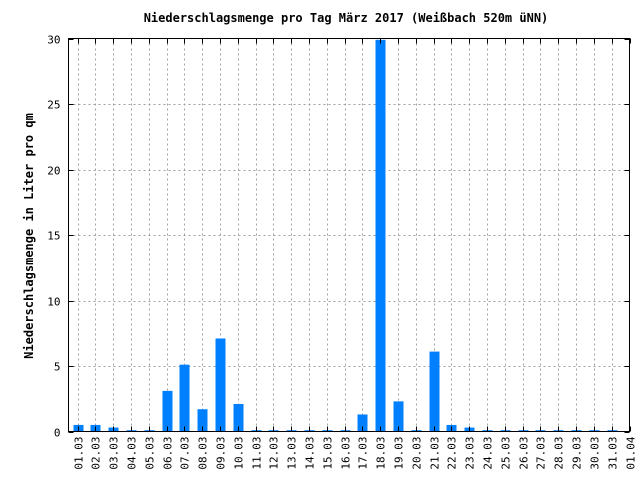 The width and height of the screenshot is (640, 480). I want to click on x-tick-label: 01.03, so click(79, 453).